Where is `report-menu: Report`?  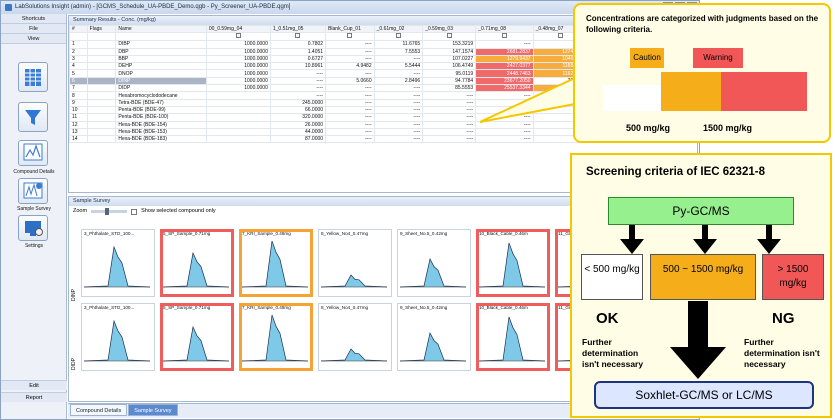 report-menu: Report is located at coordinates (34, 397).